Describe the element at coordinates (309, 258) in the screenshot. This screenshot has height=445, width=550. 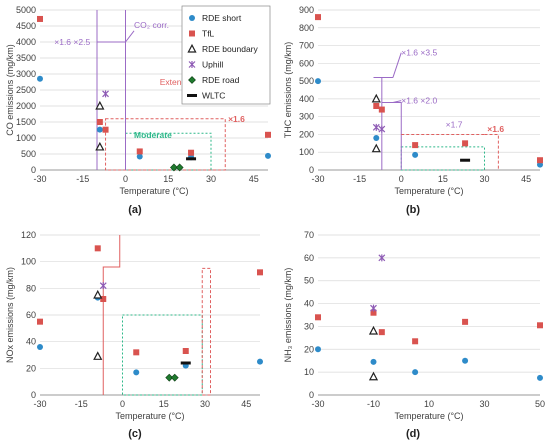
I see `y-tick-label: 60` at that location.